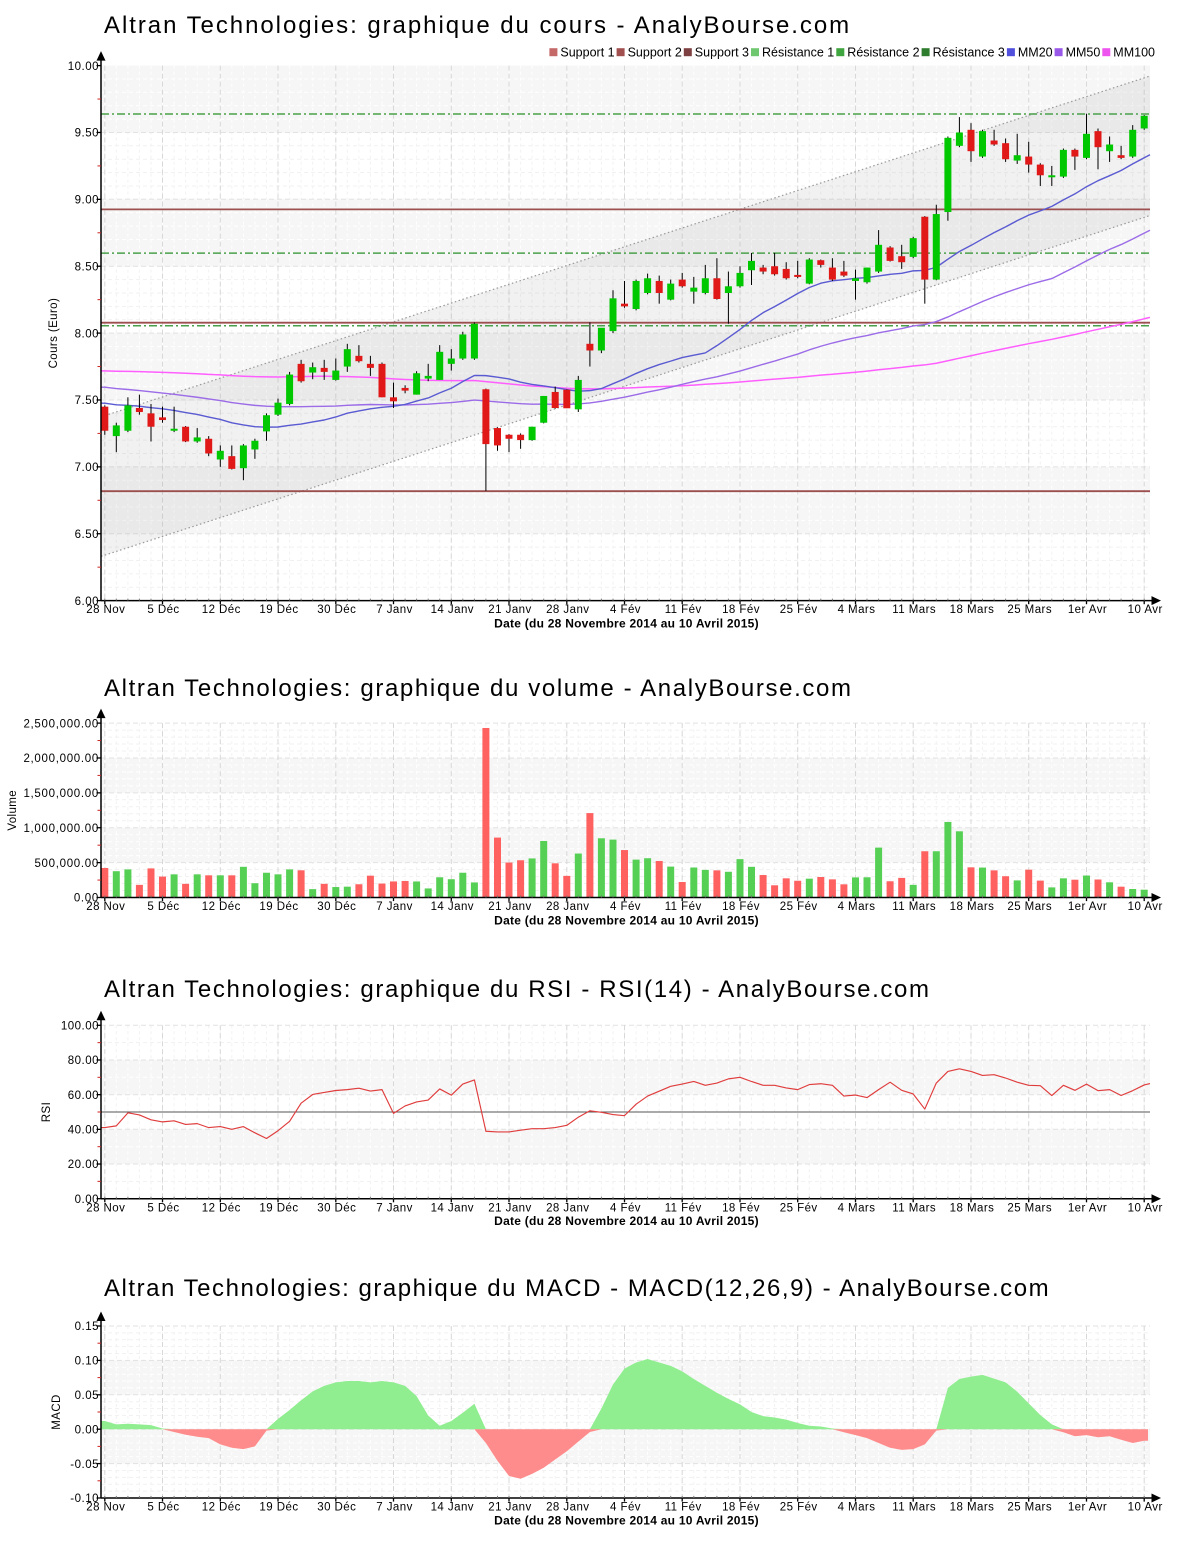 The height and width of the screenshot is (1555, 1200). I want to click on svg-text: 500,000.00, so click(66, 864).